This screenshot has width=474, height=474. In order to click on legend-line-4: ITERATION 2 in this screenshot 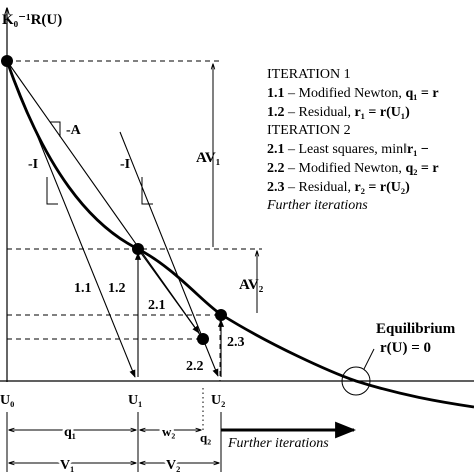, I will do `click(309, 130)`.